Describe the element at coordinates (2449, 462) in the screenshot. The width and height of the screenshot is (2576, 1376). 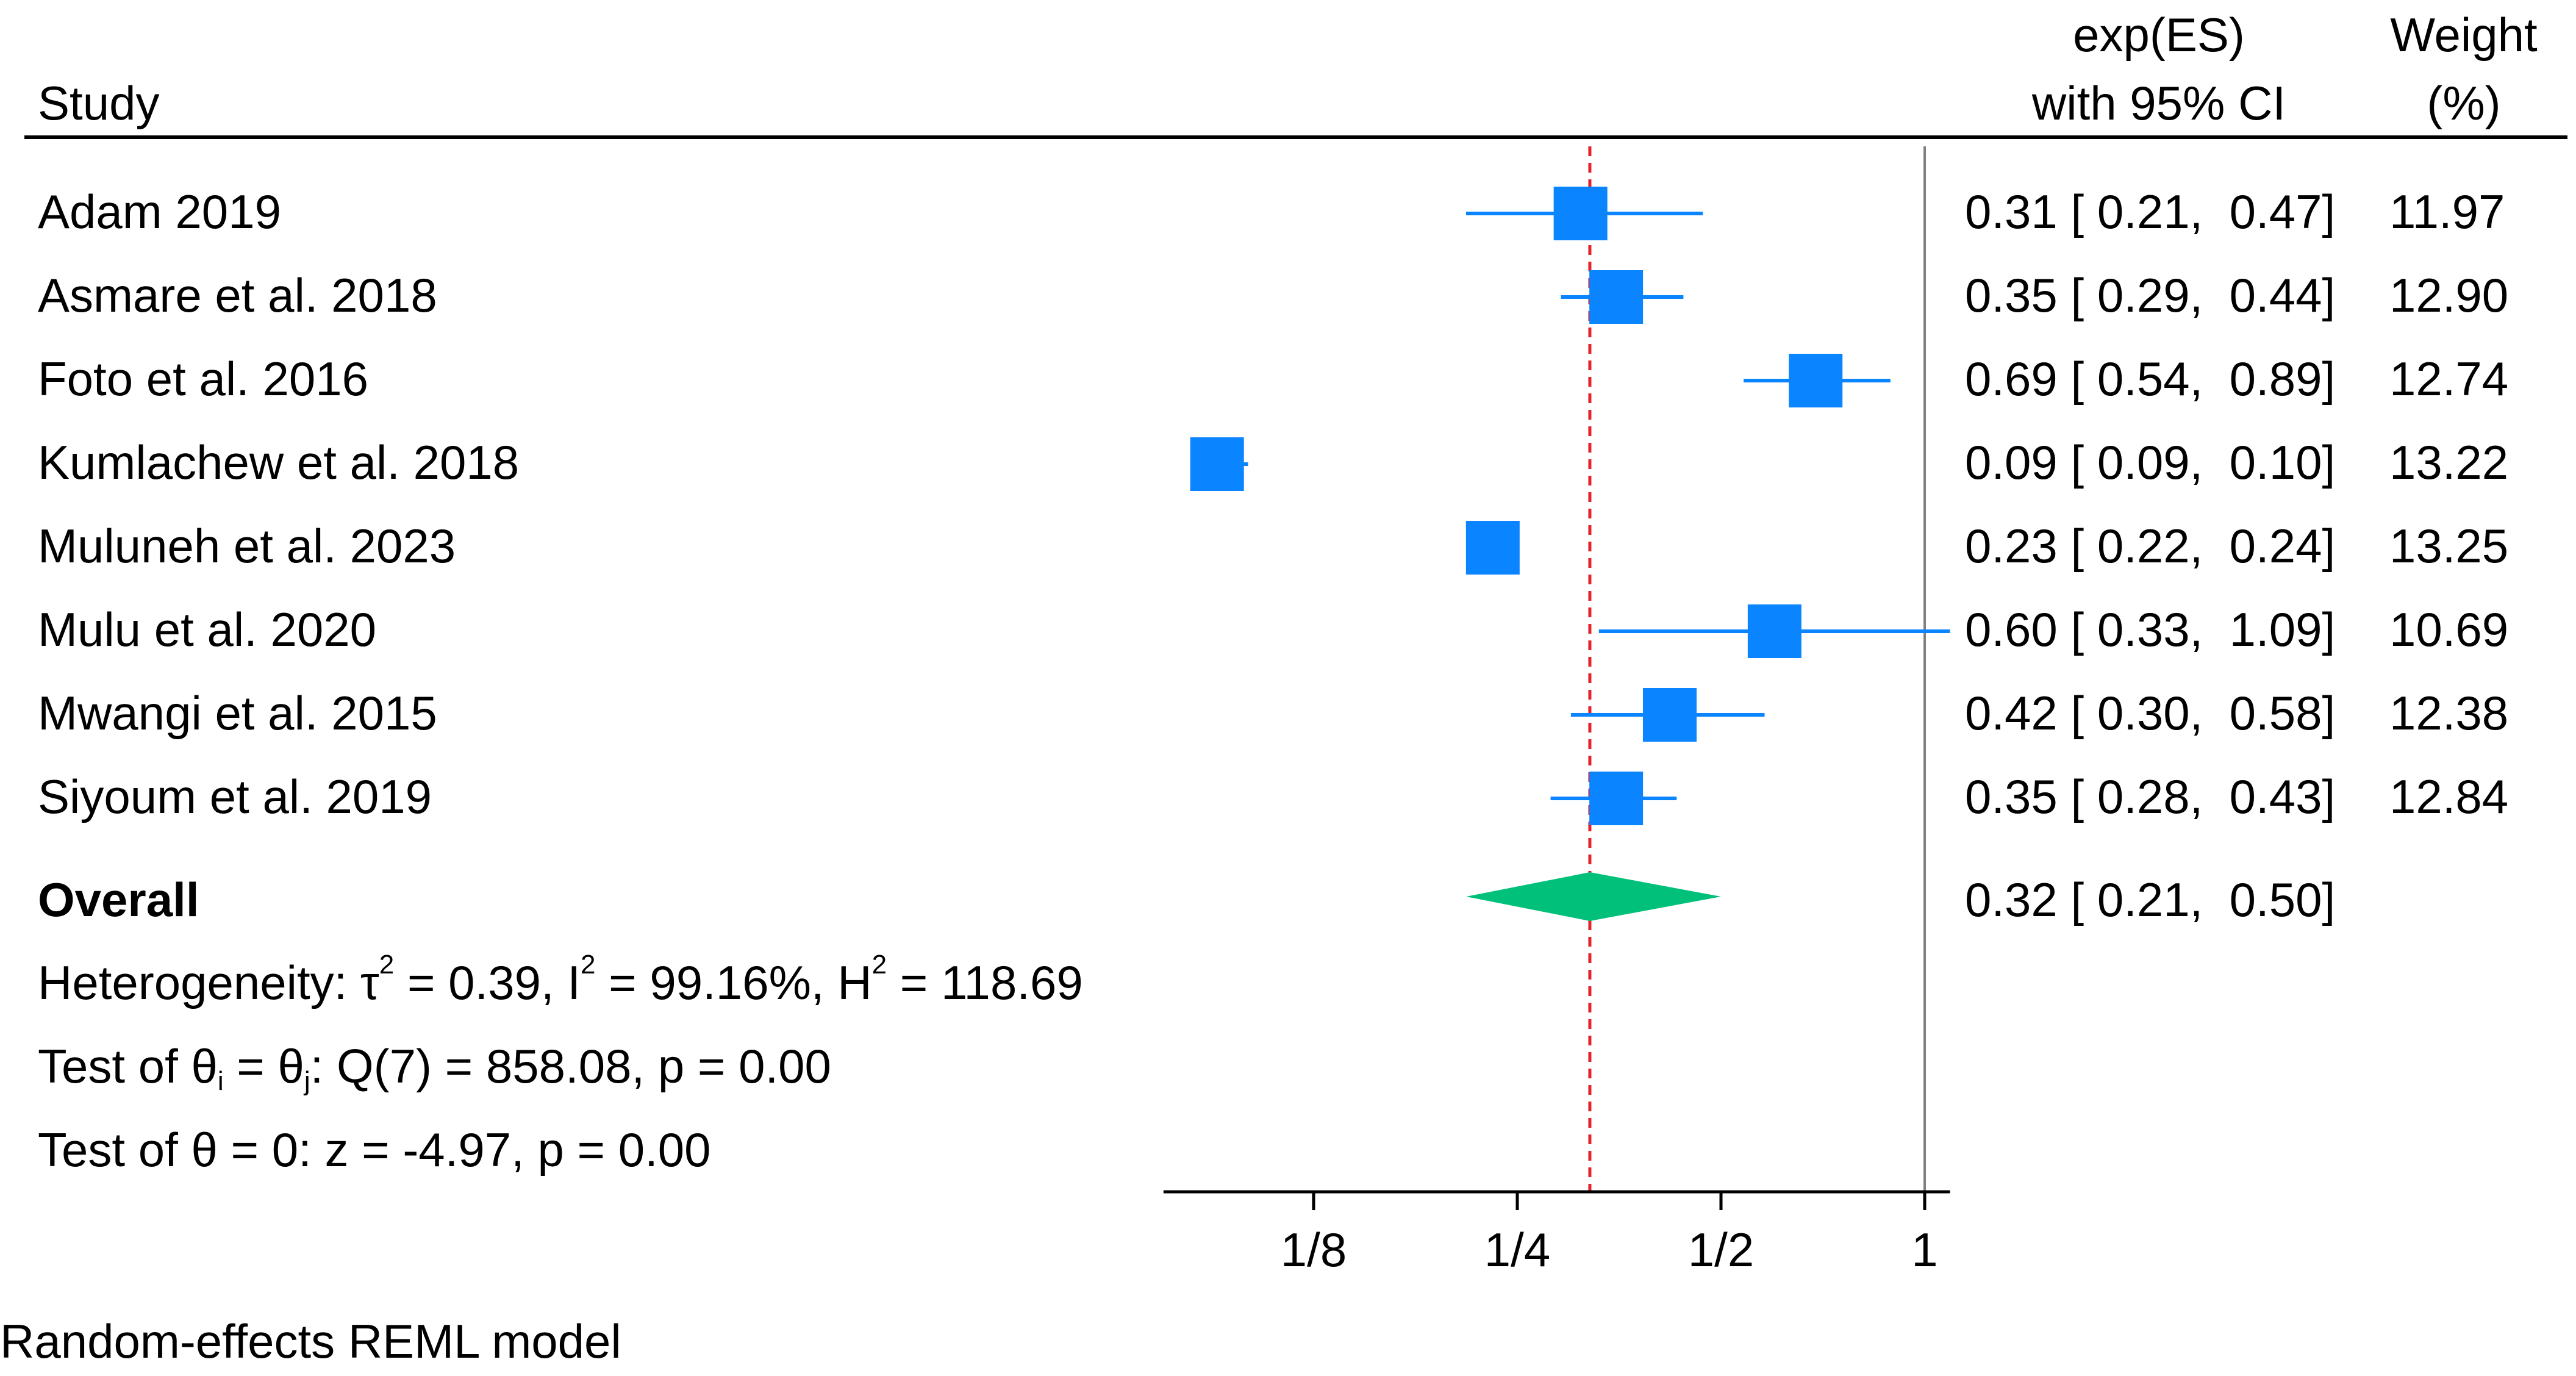
I see `weight-text-3: 13.22` at that location.